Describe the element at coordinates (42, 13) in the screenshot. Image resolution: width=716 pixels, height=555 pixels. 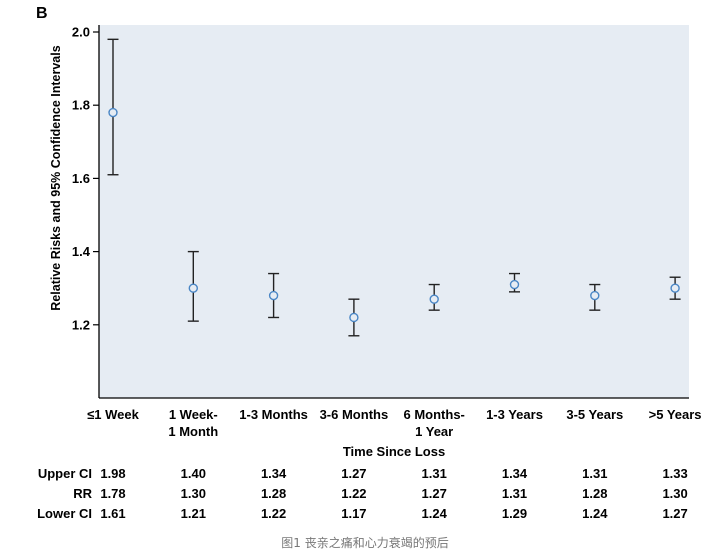
I see `panel-label: B` at that location.